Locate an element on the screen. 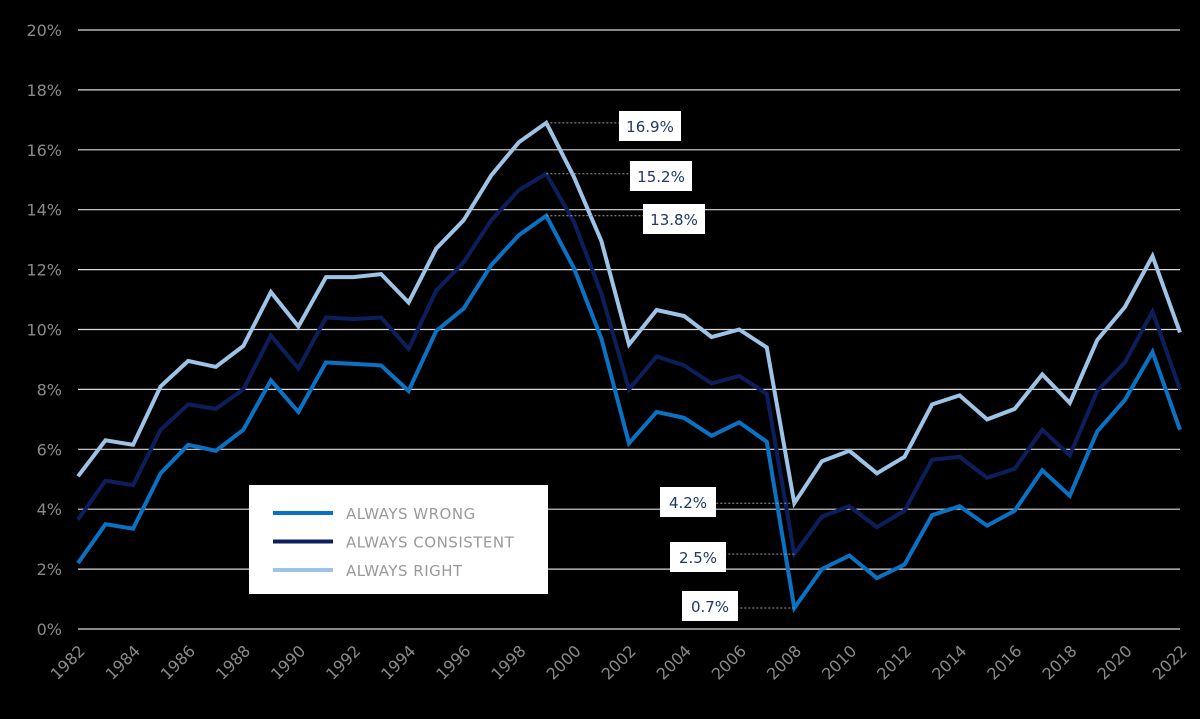  legend-label: ALWAYS CONSISTENT is located at coordinates (430, 543).